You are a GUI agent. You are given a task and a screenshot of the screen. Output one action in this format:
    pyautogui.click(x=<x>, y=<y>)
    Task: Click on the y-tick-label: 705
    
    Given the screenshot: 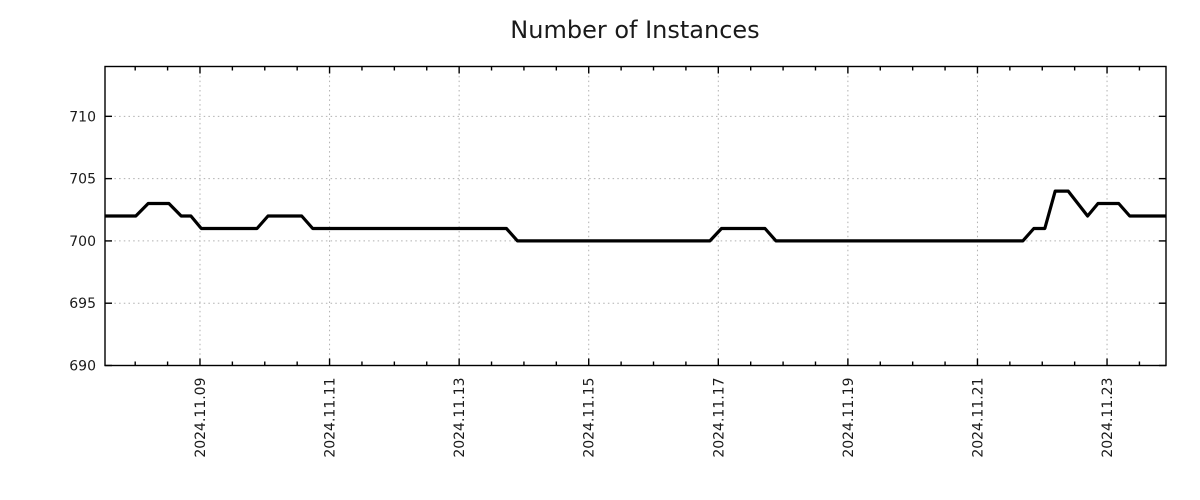 What is the action you would take?
    pyautogui.click(x=82, y=180)
    